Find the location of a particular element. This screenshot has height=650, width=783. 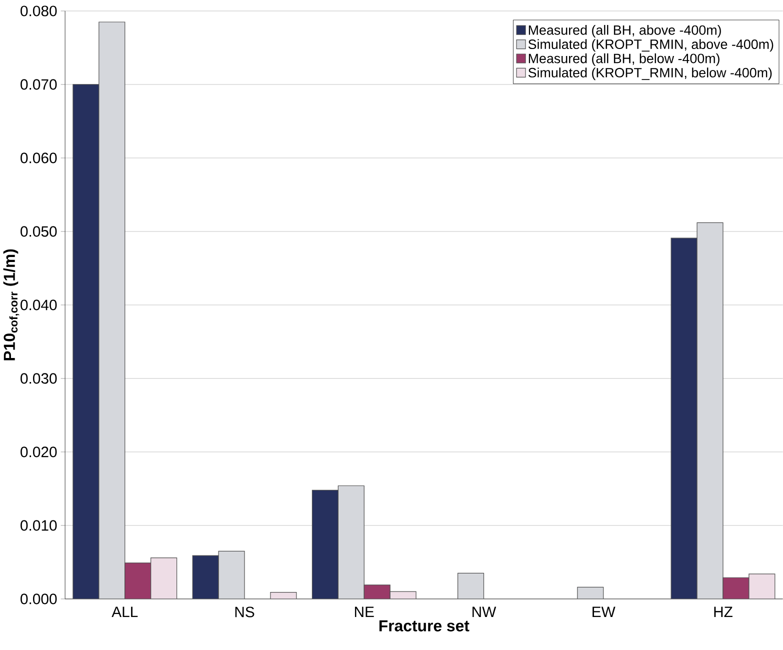

y-tick-label: 0.030 is located at coordinates (38, 378).